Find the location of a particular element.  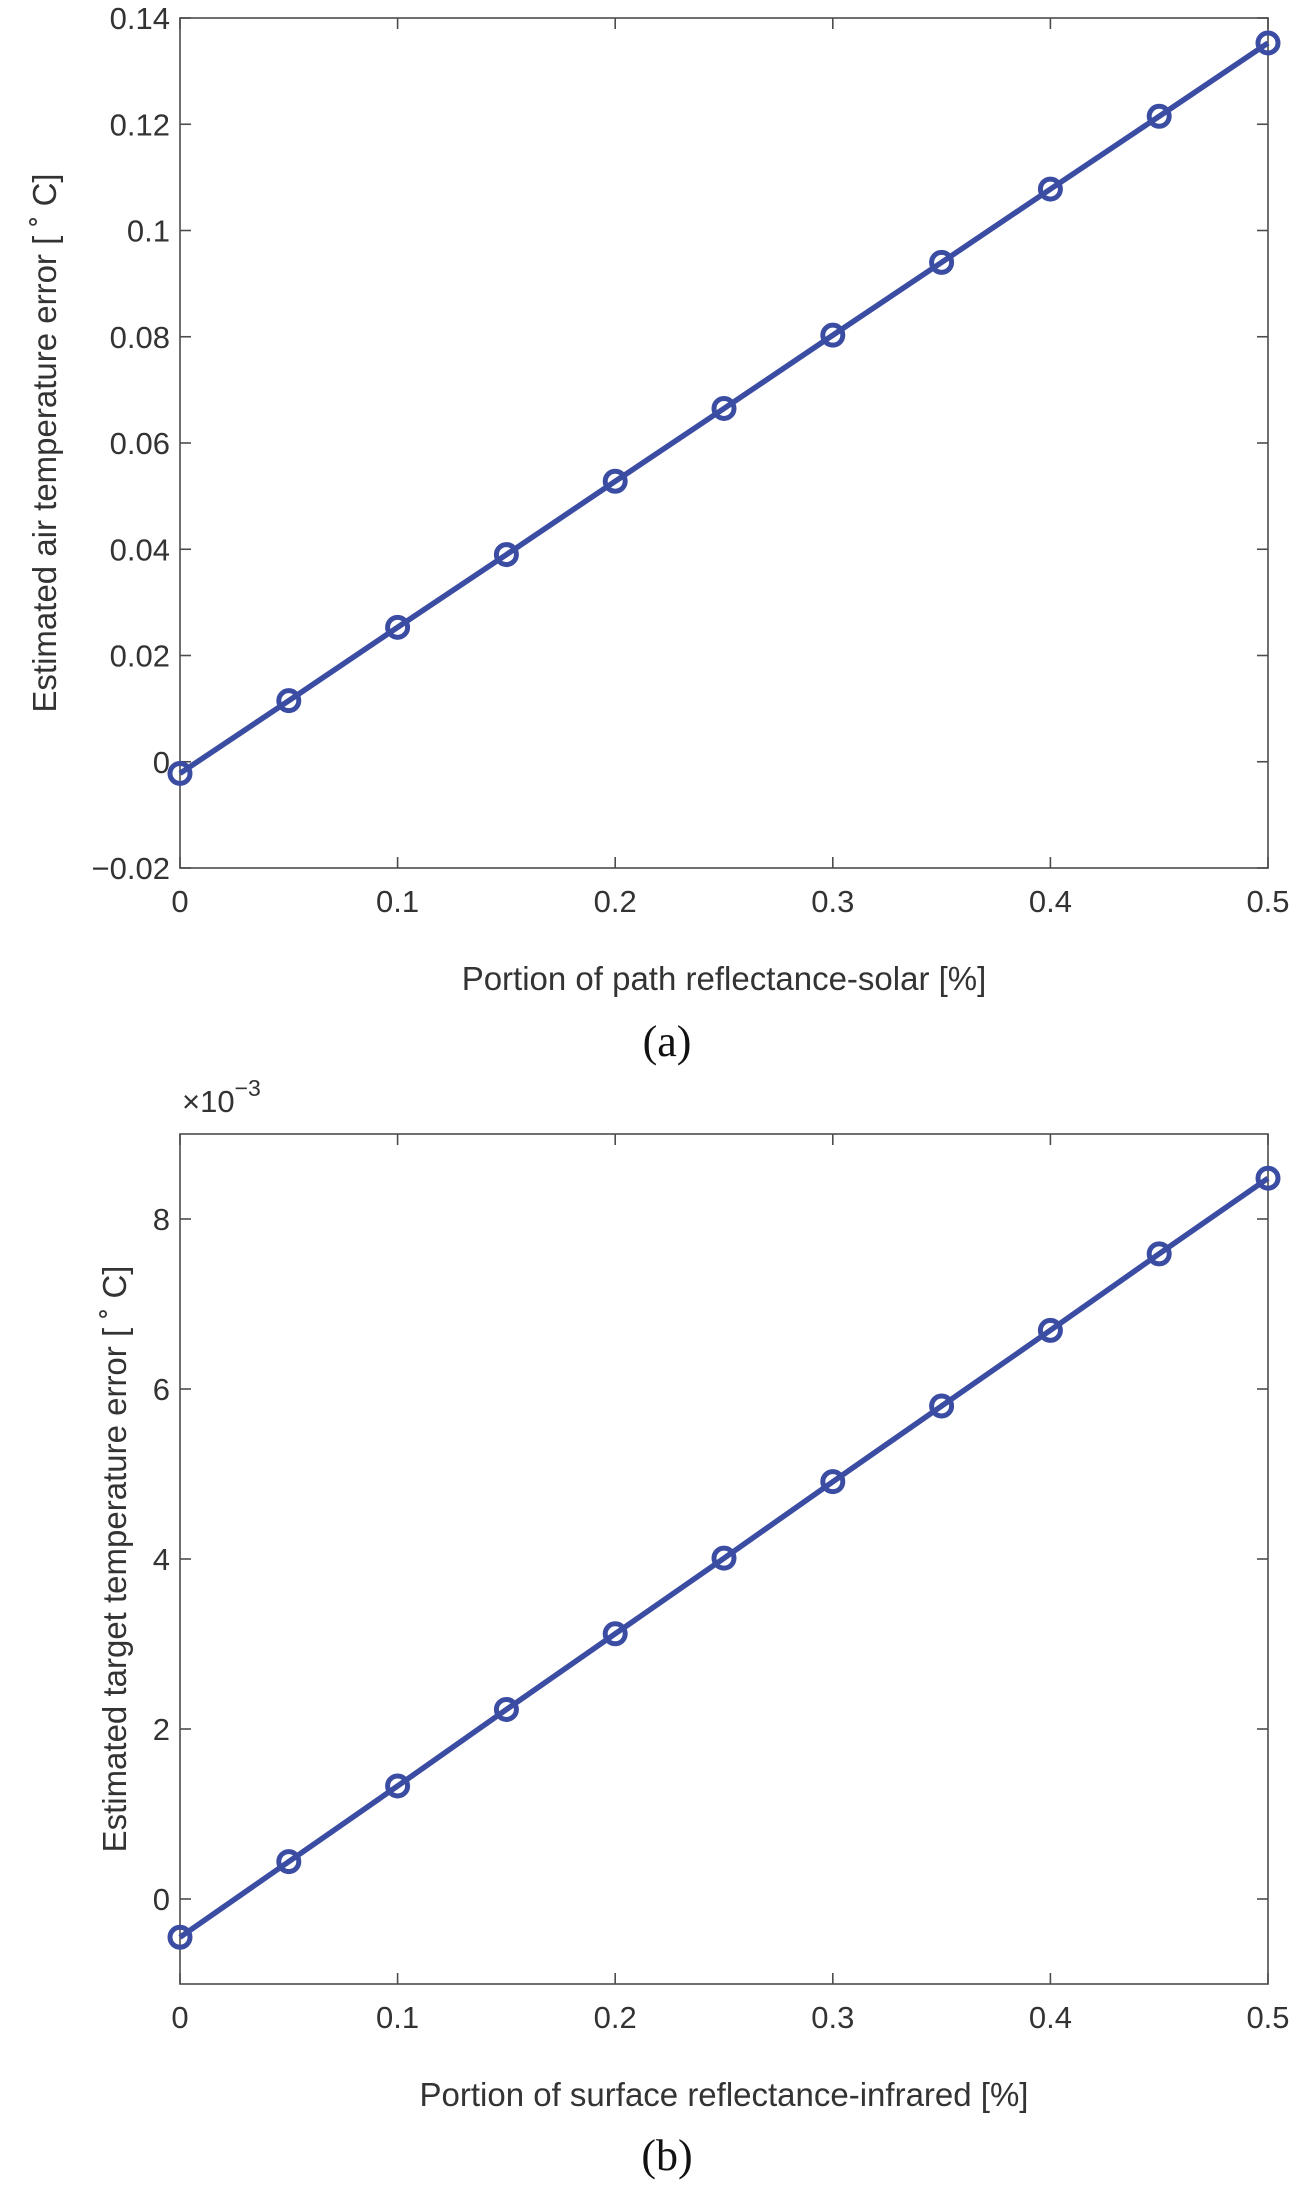

y-tick-label: 0.08 is located at coordinates (140, 337).